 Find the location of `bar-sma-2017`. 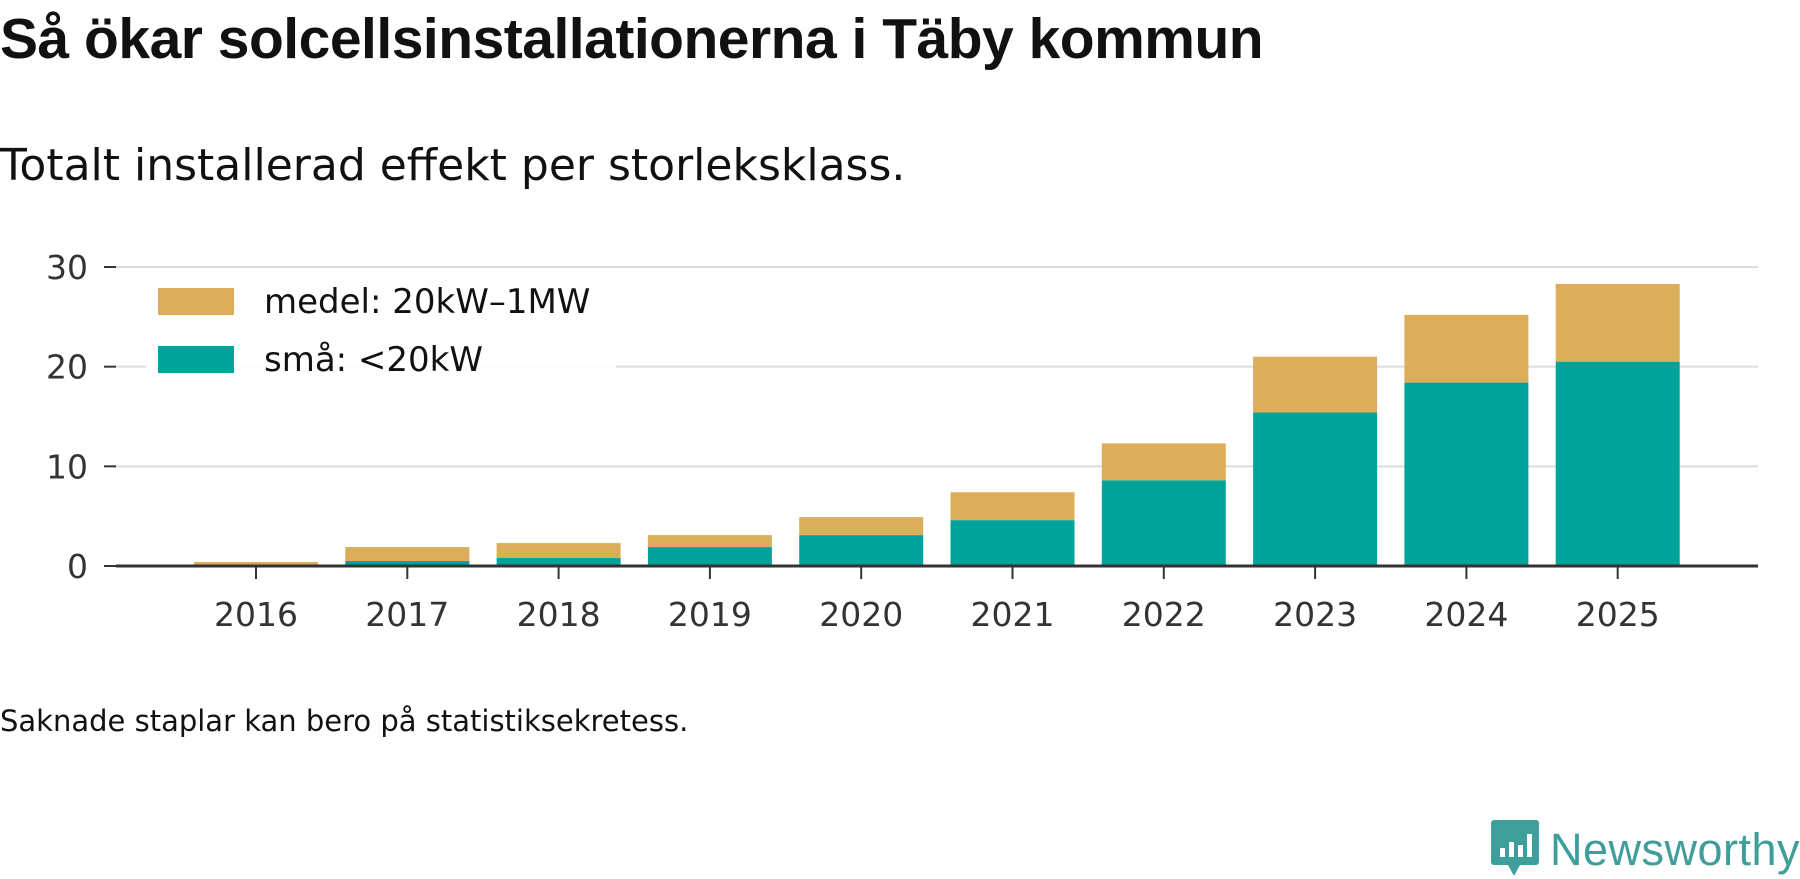

bar-sma-2017 is located at coordinates (407, 563).